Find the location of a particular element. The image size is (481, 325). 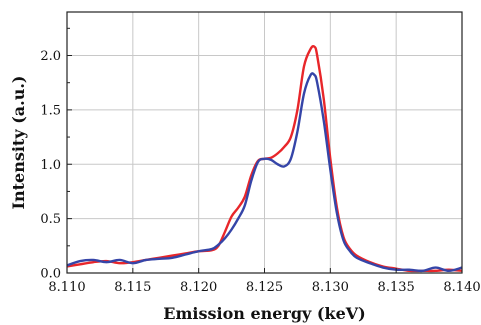

x-tick-label: 8.125 is located at coordinates (264, 287).